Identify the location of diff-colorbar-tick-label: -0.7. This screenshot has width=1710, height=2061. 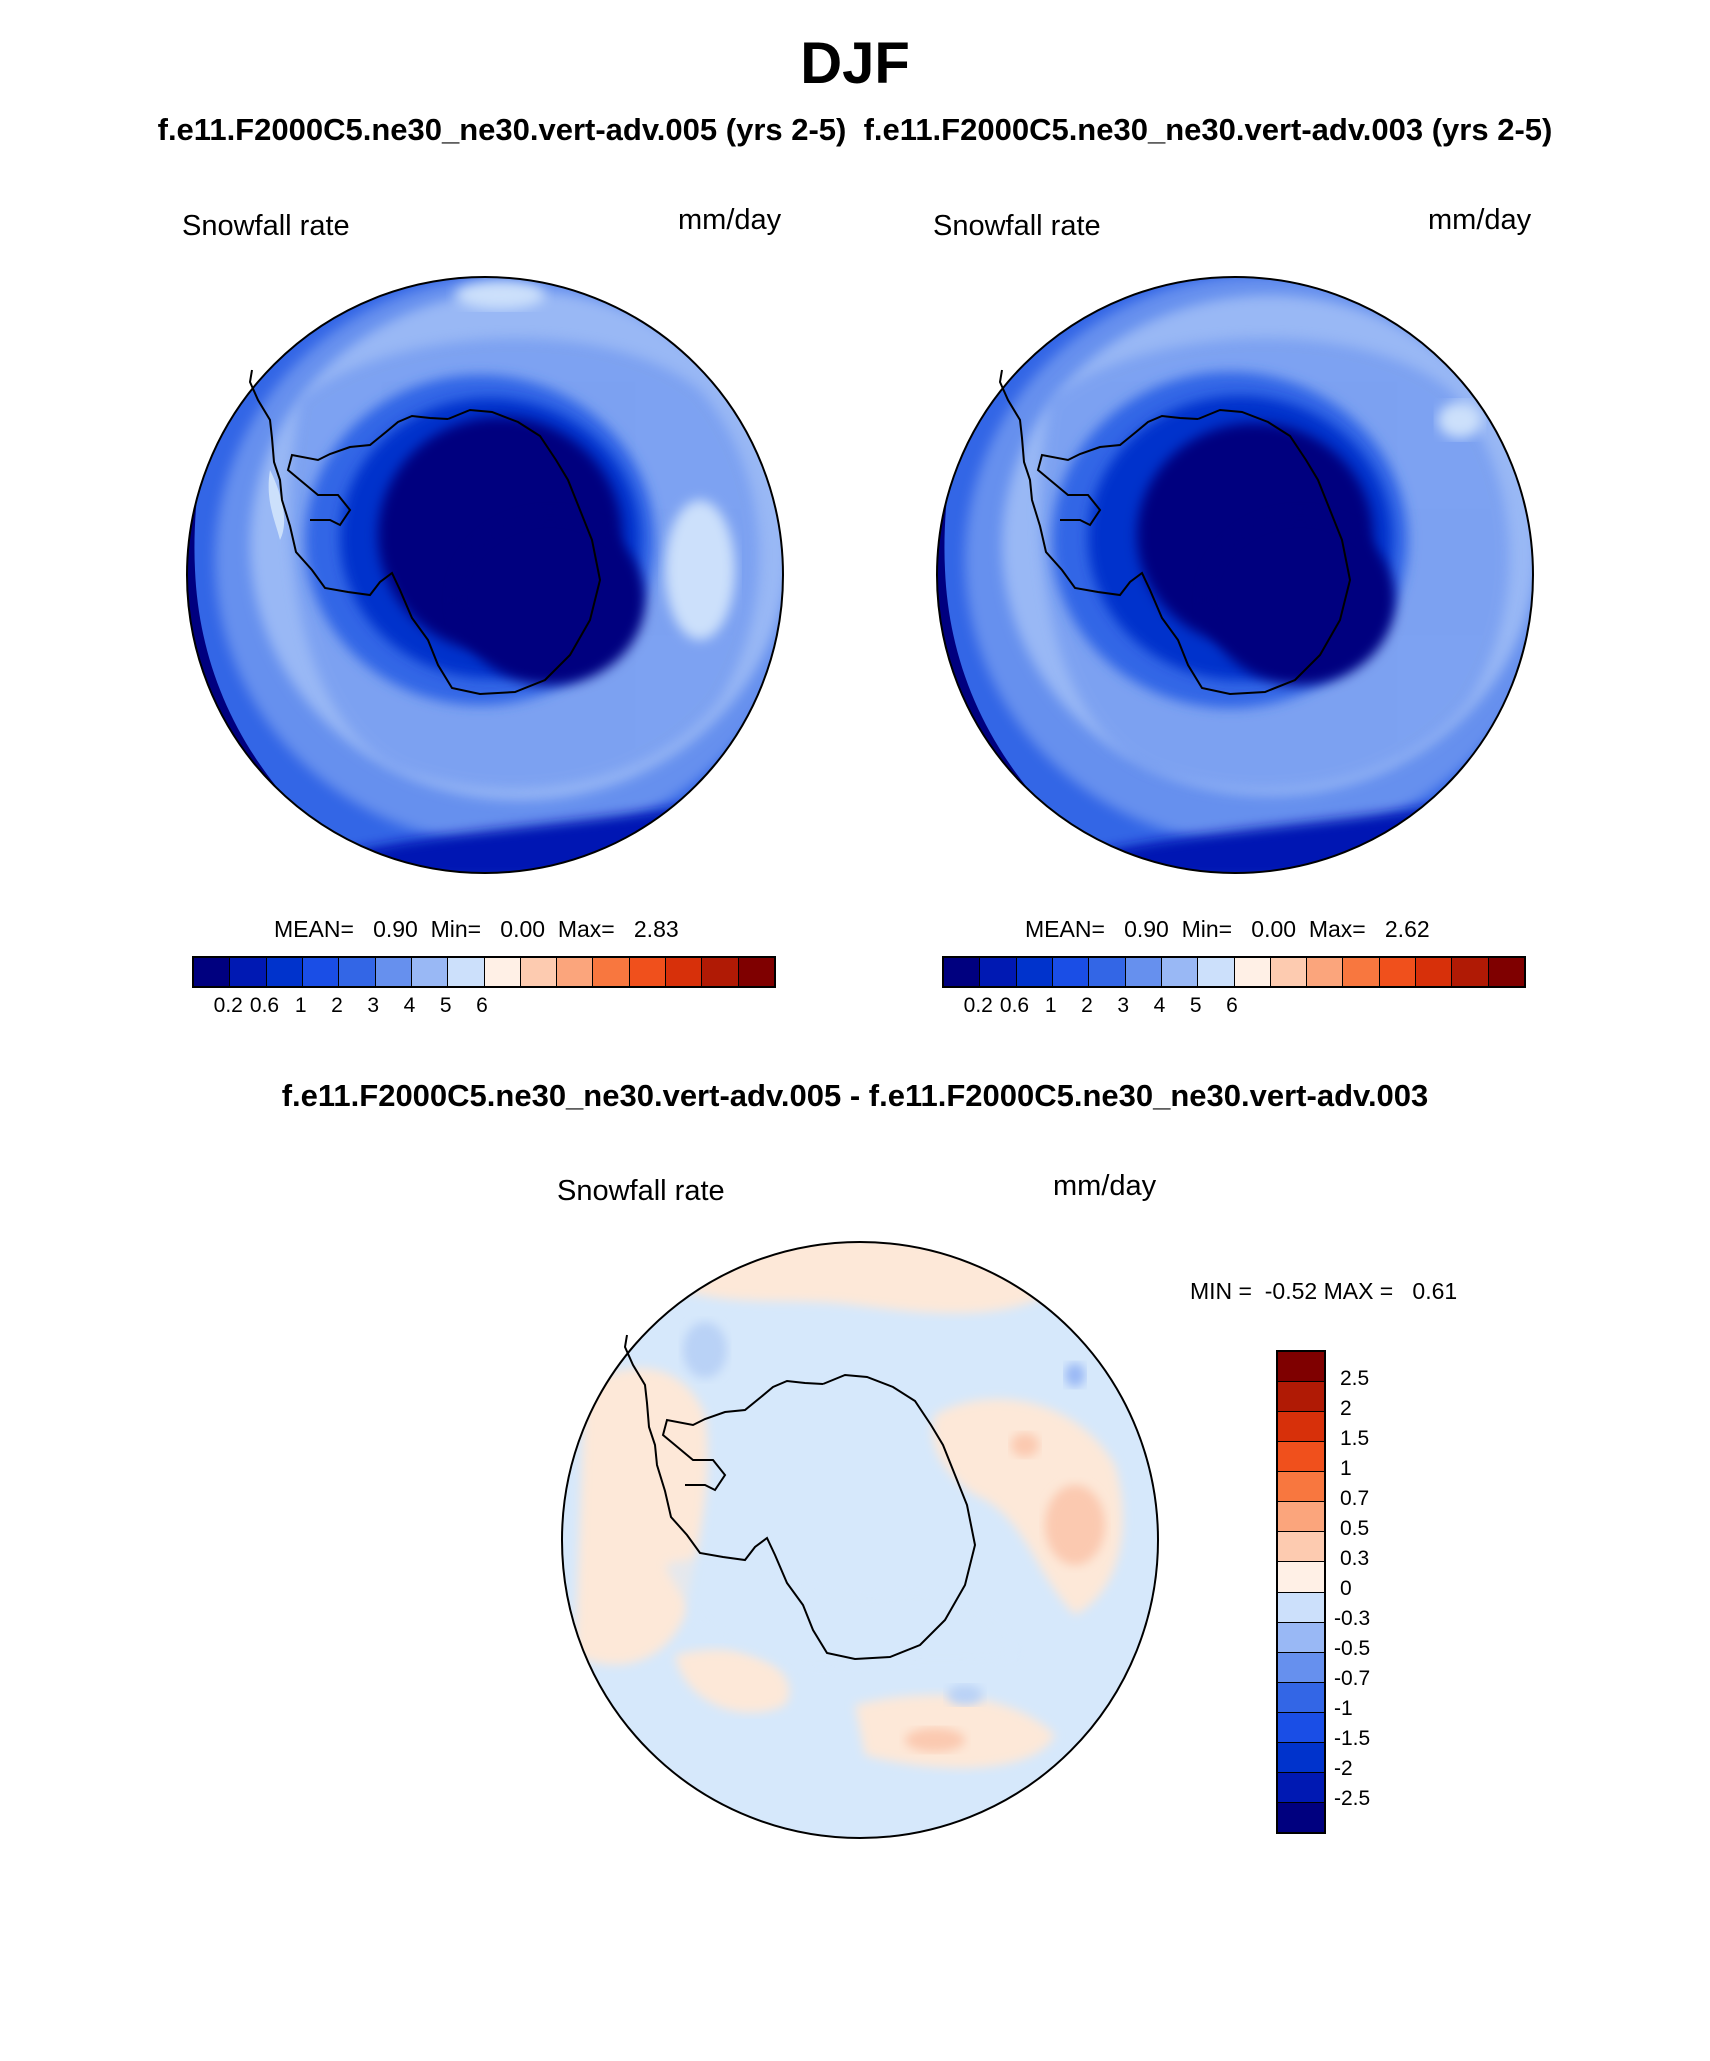
(1352, 1678).